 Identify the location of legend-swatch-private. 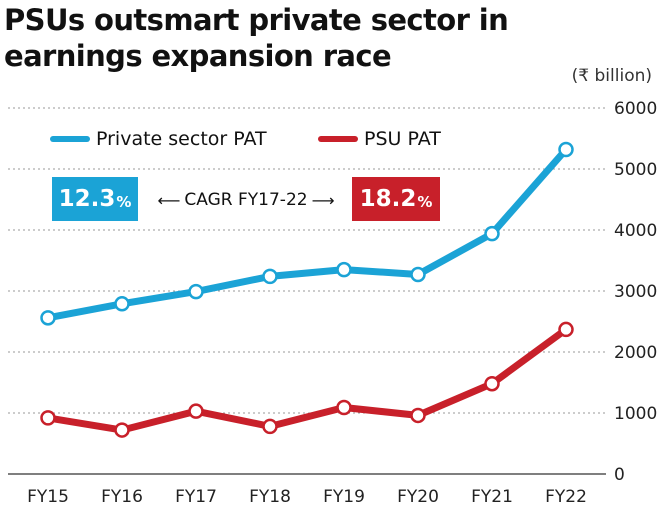
(70, 139).